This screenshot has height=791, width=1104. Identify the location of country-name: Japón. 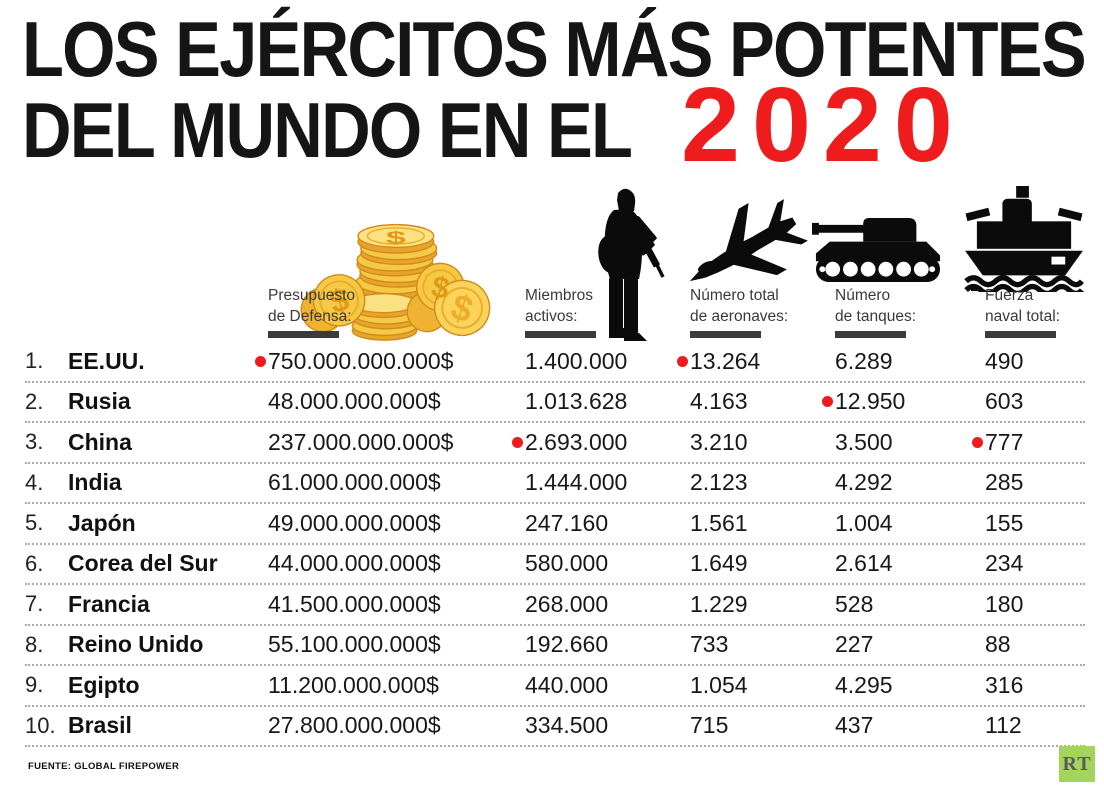
(102, 522).